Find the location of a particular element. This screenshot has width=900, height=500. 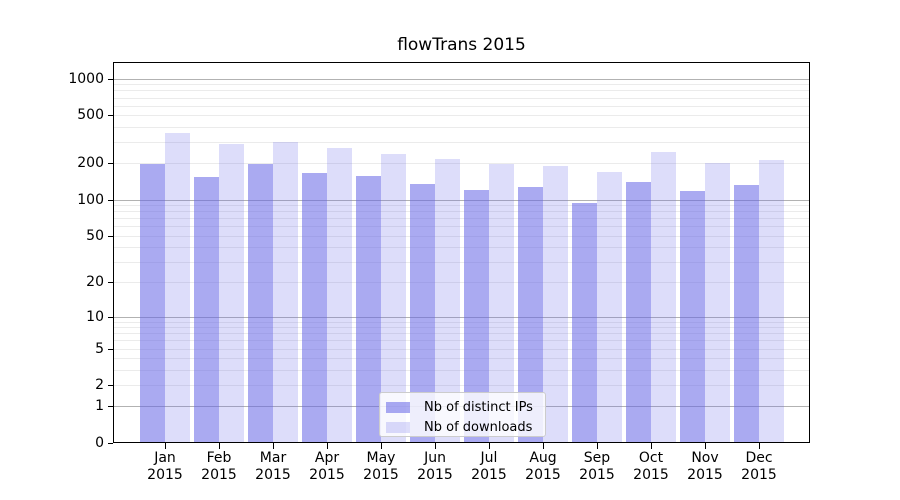

bar-nb-of-distinct-ips-nov-2015 is located at coordinates (692, 317).